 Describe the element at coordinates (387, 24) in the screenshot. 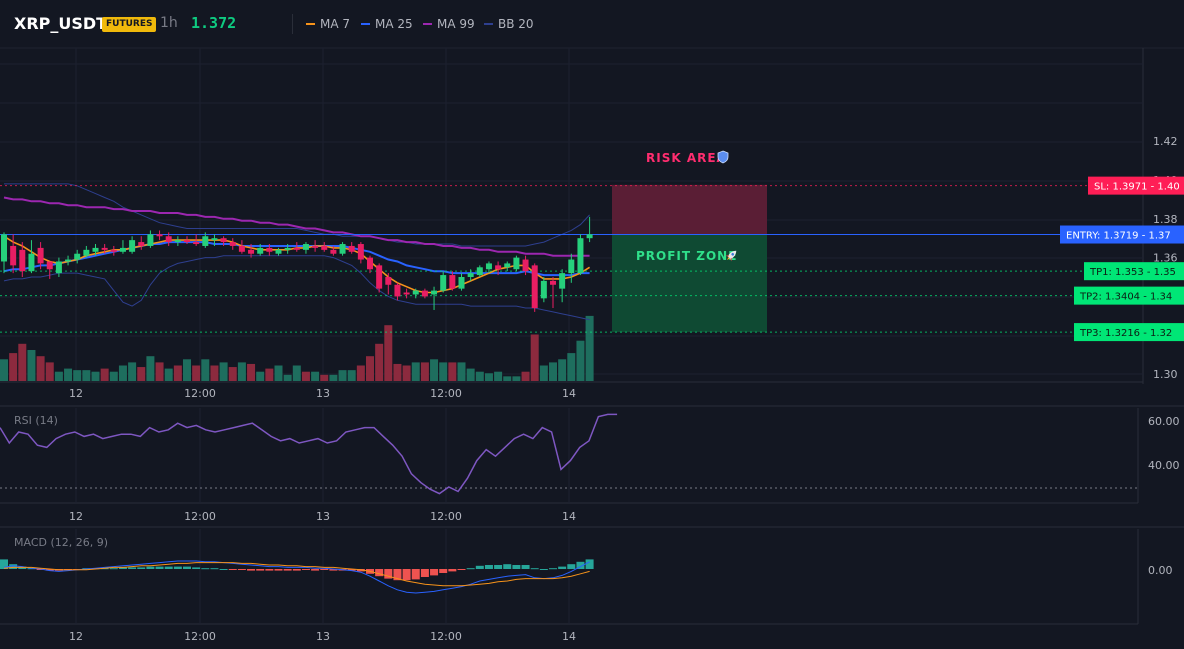

I see `legend-ma25: MA 25` at that location.